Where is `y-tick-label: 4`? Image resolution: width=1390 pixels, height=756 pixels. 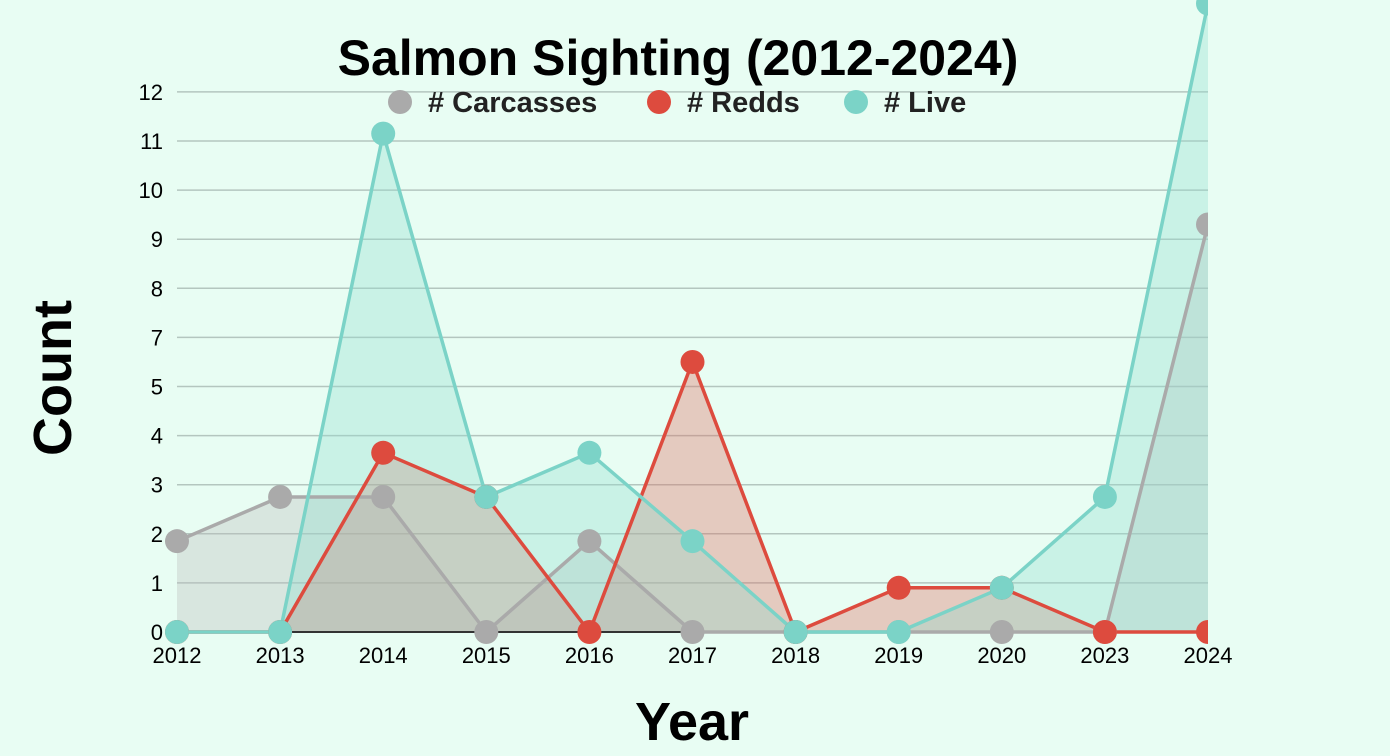 y-tick-label: 4 is located at coordinates (157, 436).